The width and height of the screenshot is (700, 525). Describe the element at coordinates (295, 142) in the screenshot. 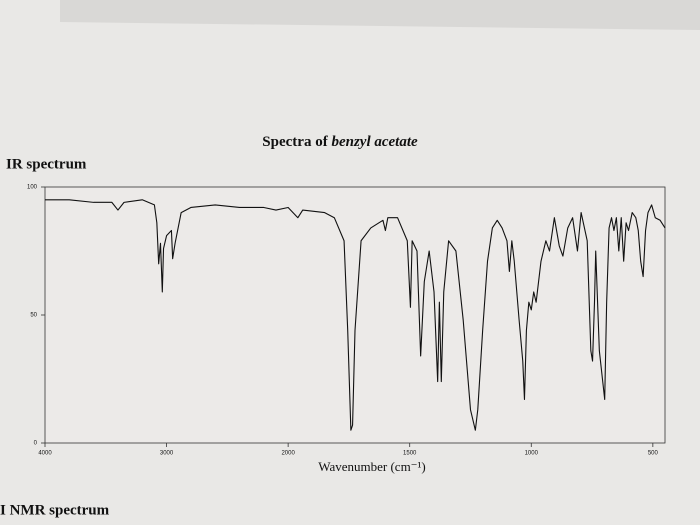

I see `title-part: Spectra of` at that location.